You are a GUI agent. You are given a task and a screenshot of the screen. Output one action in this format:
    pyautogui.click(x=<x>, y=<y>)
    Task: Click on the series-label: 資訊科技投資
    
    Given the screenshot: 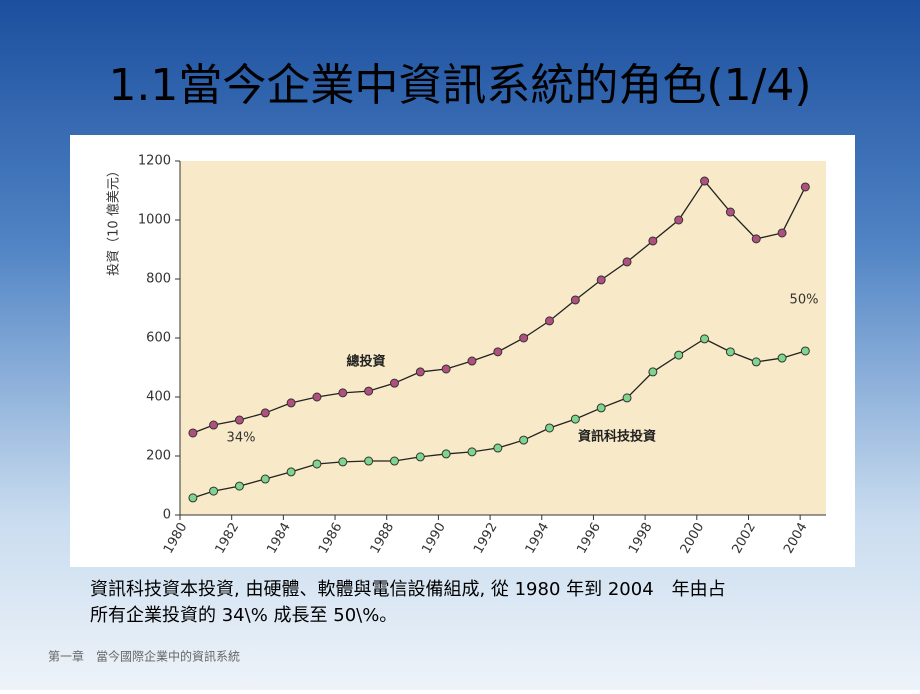 What is the action you would take?
    pyautogui.click(x=617, y=437)
    